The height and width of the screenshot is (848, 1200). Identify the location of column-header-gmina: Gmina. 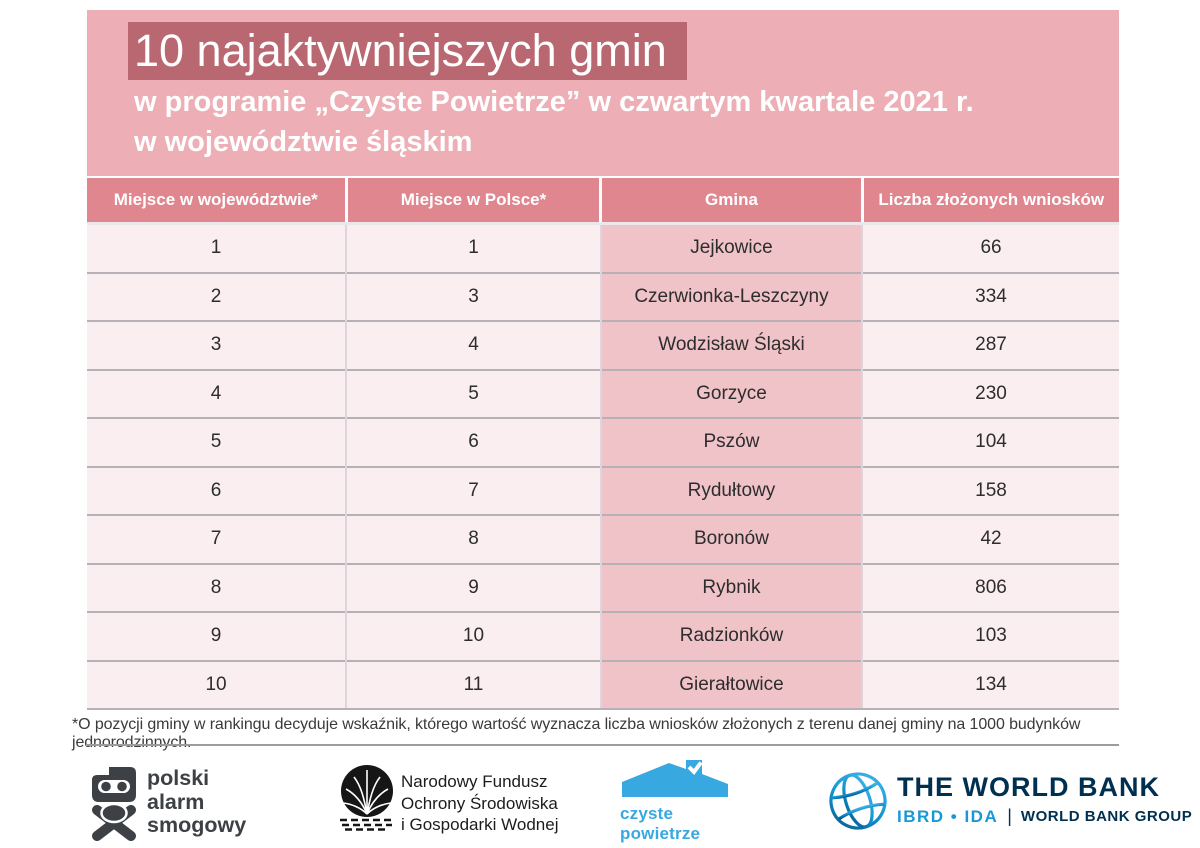
(732, 201).